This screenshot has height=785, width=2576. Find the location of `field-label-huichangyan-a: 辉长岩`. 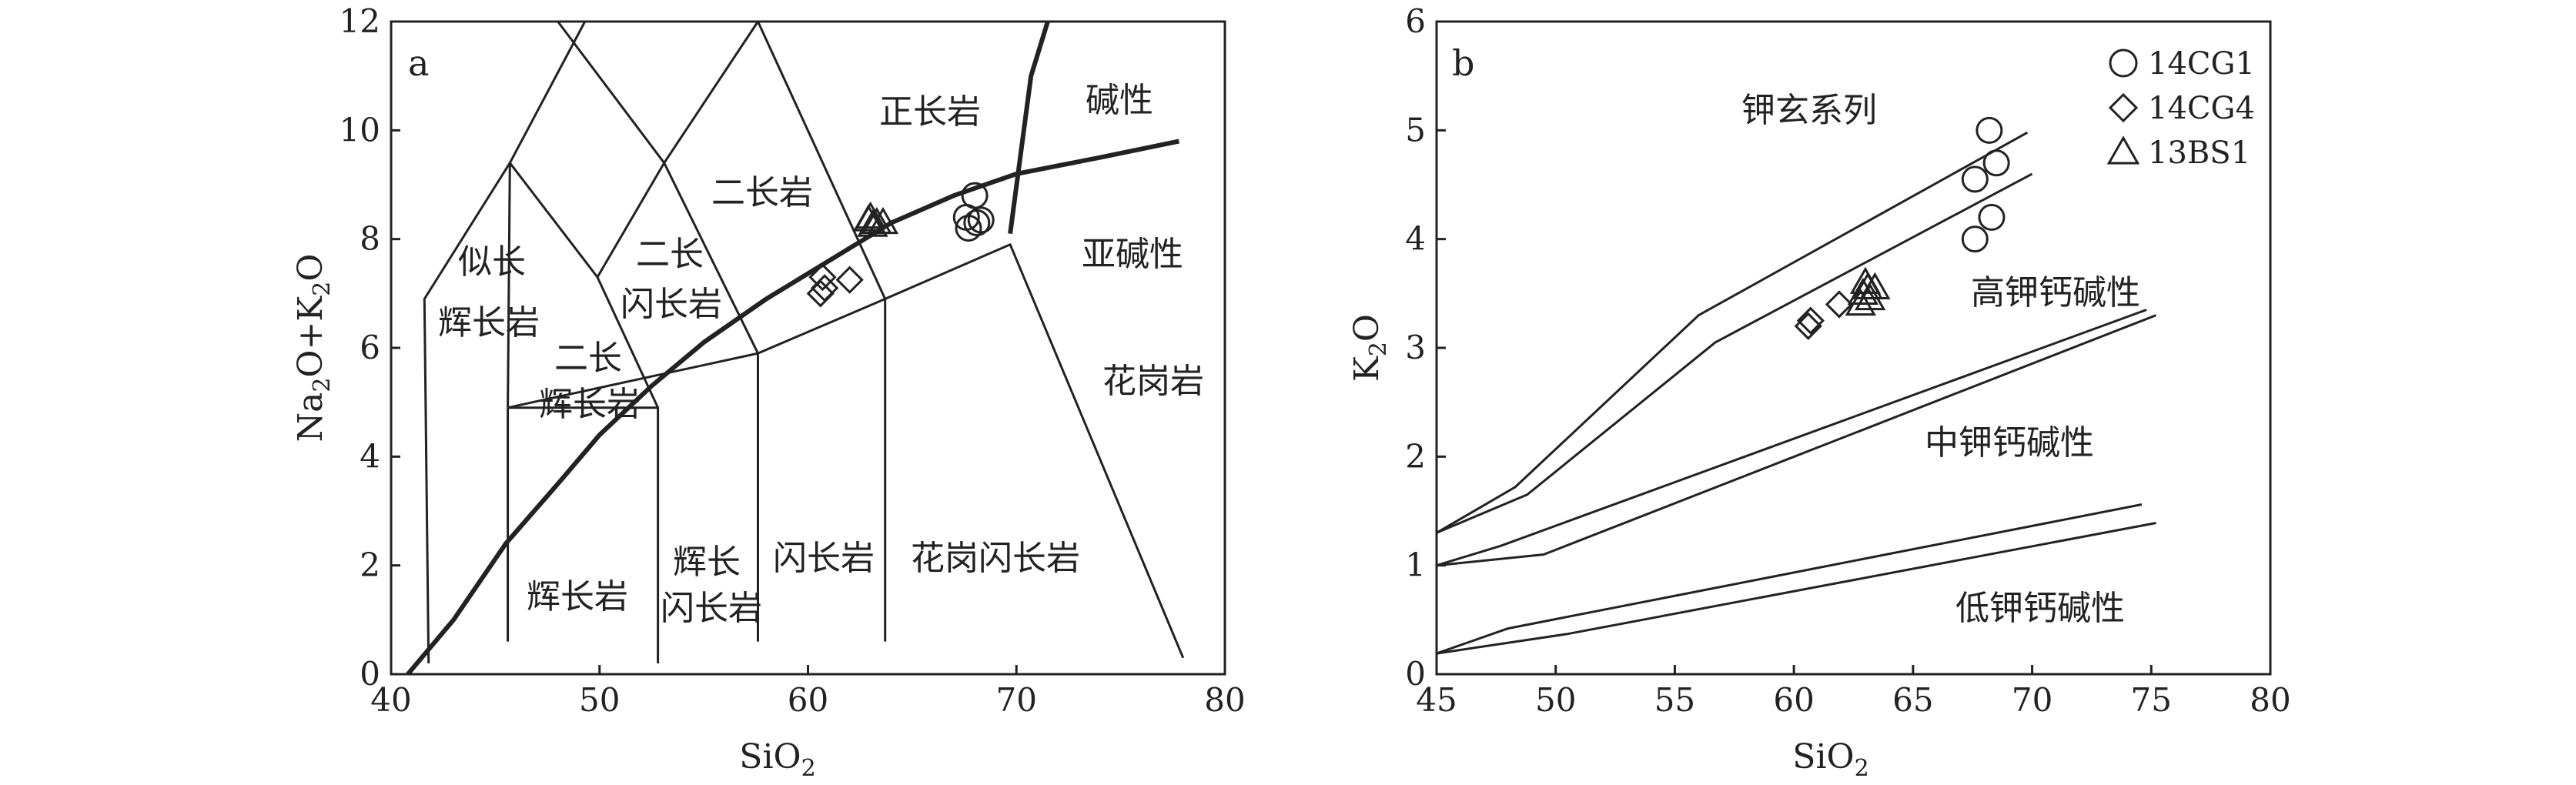

field-label-huichangyan-a: 辉长岩 is located at coordinates (489, 322).